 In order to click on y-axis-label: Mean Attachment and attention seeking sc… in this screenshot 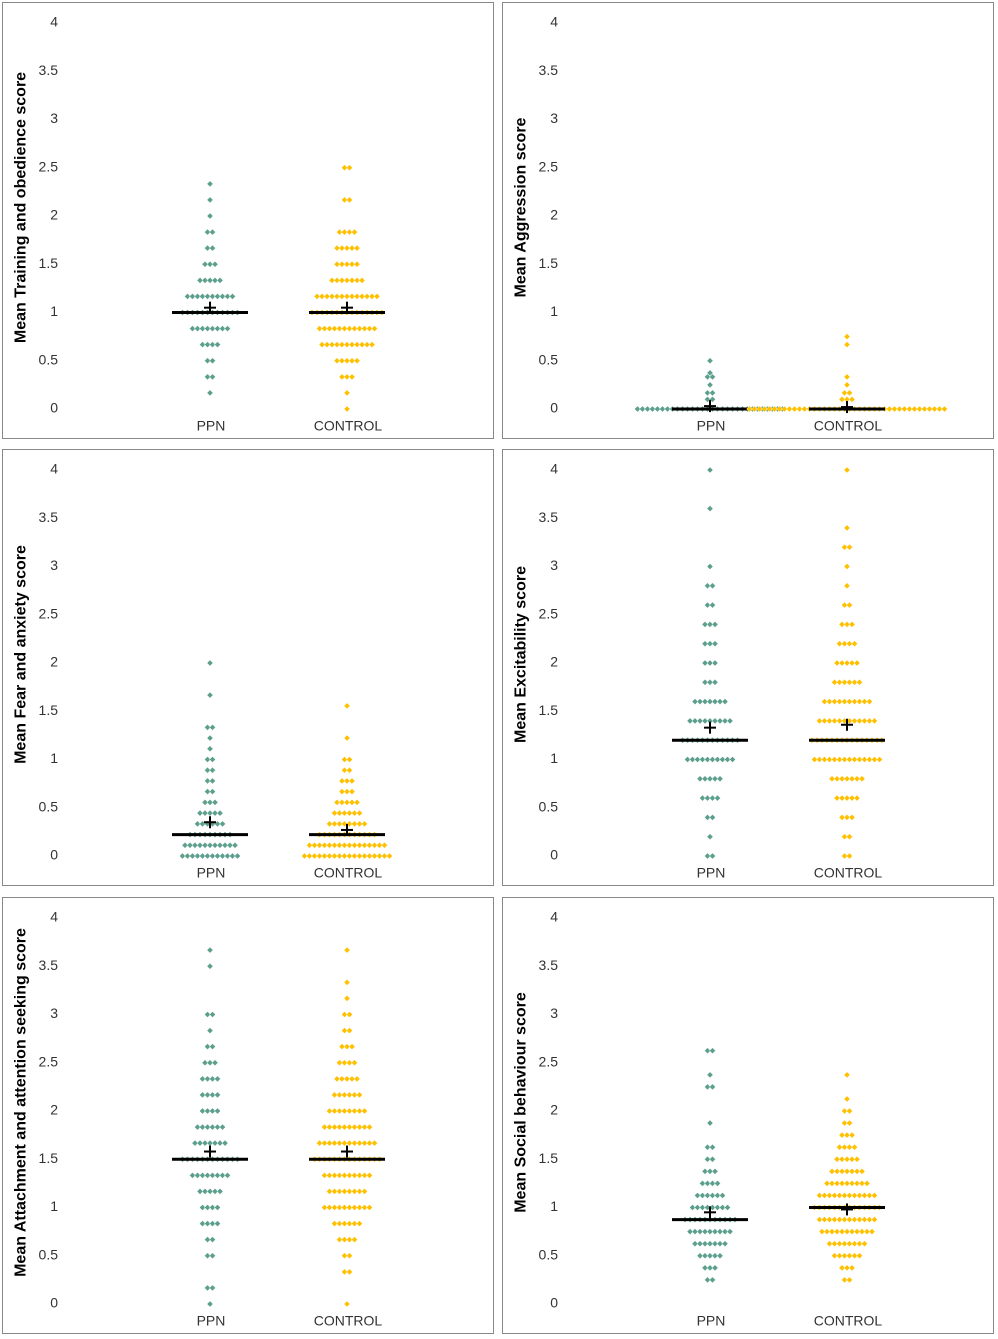, I will do `click(21, 1102)`.